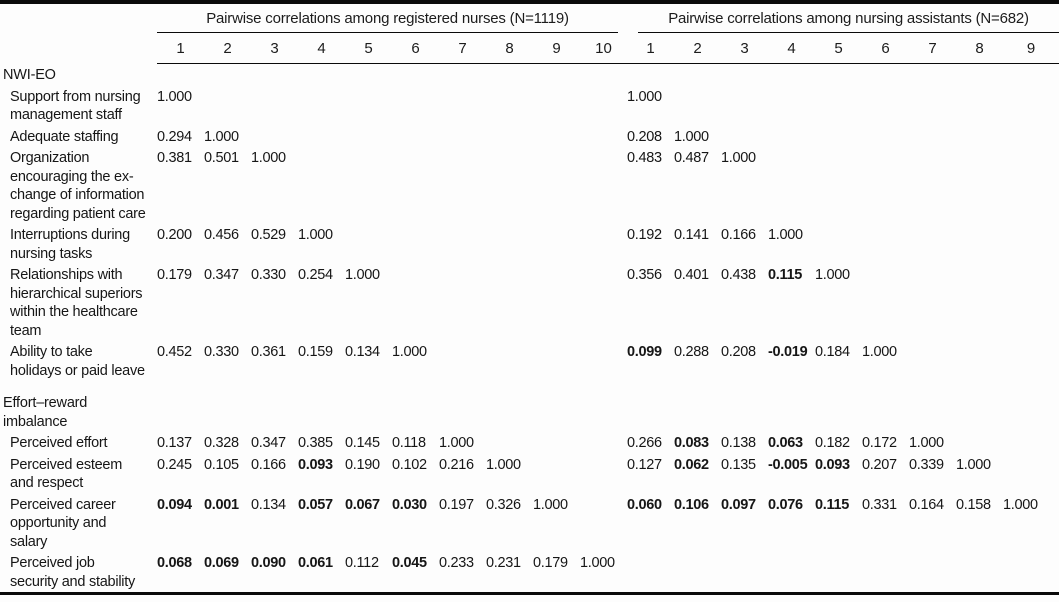  What do you see at coordinates (529, 2) in the screenshot?
I see `table-top-rule` at bounding box center [529, 2].